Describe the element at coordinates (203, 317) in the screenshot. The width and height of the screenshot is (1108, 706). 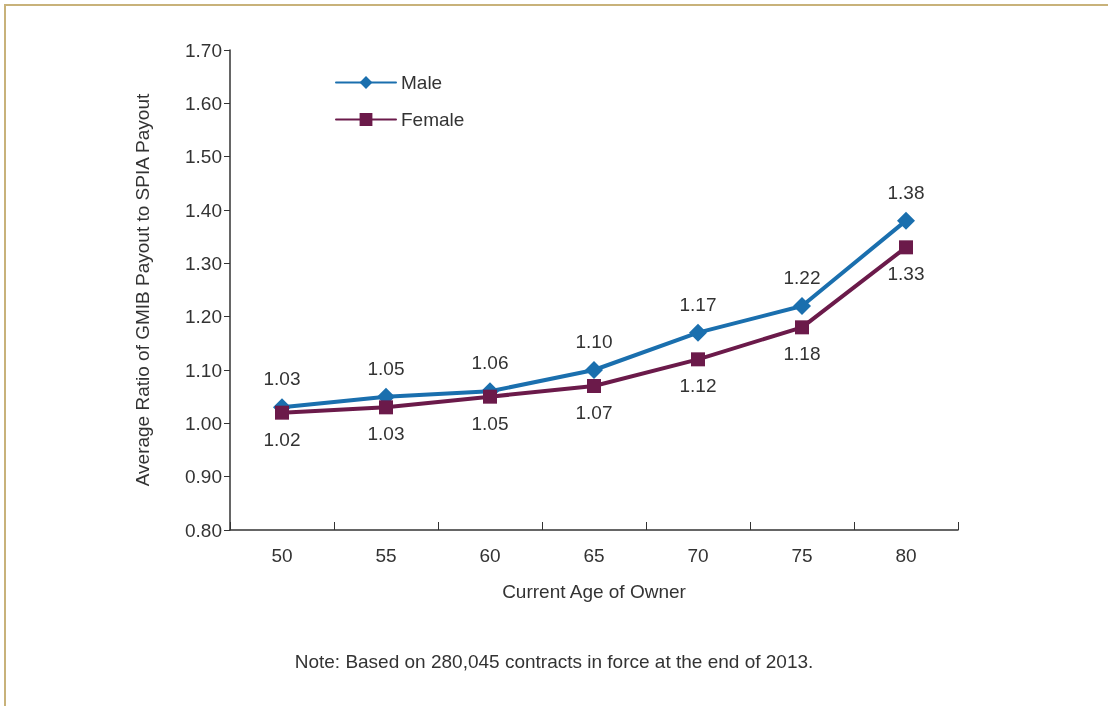
I see `y-tick-label: 1.20` at that location.